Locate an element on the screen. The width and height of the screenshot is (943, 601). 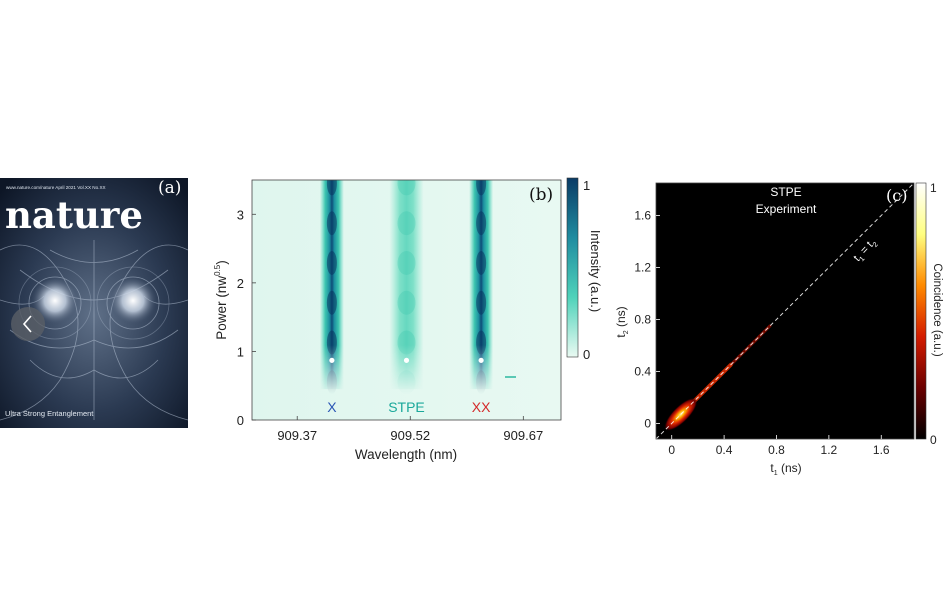
line-label-x: X is located at coordinates (332, 407).